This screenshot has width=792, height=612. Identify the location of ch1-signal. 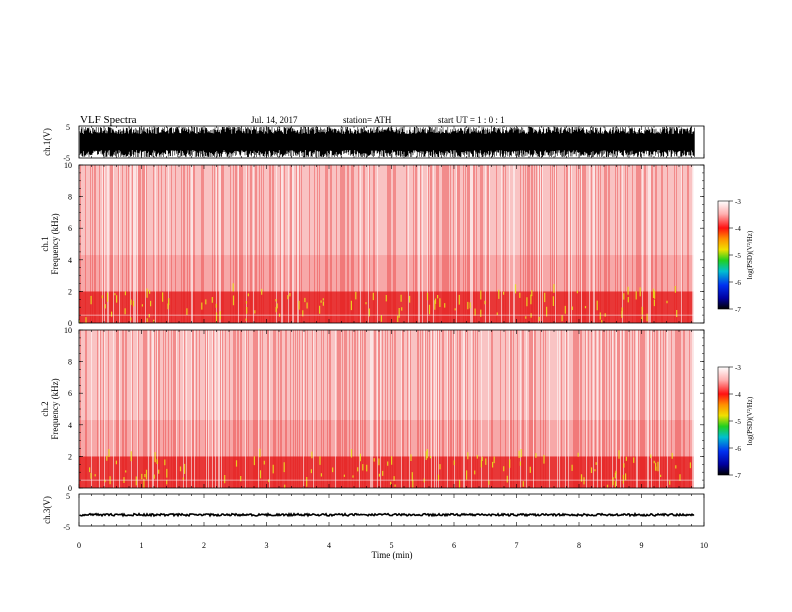
(387, 142).